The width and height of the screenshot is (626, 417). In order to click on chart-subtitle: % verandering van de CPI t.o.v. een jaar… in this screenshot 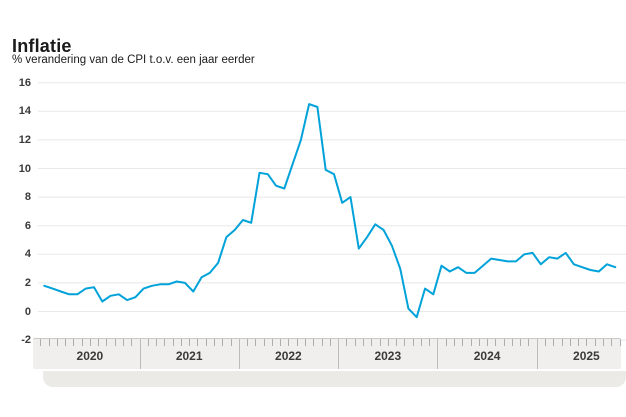, I will do `click(133, 60)`.